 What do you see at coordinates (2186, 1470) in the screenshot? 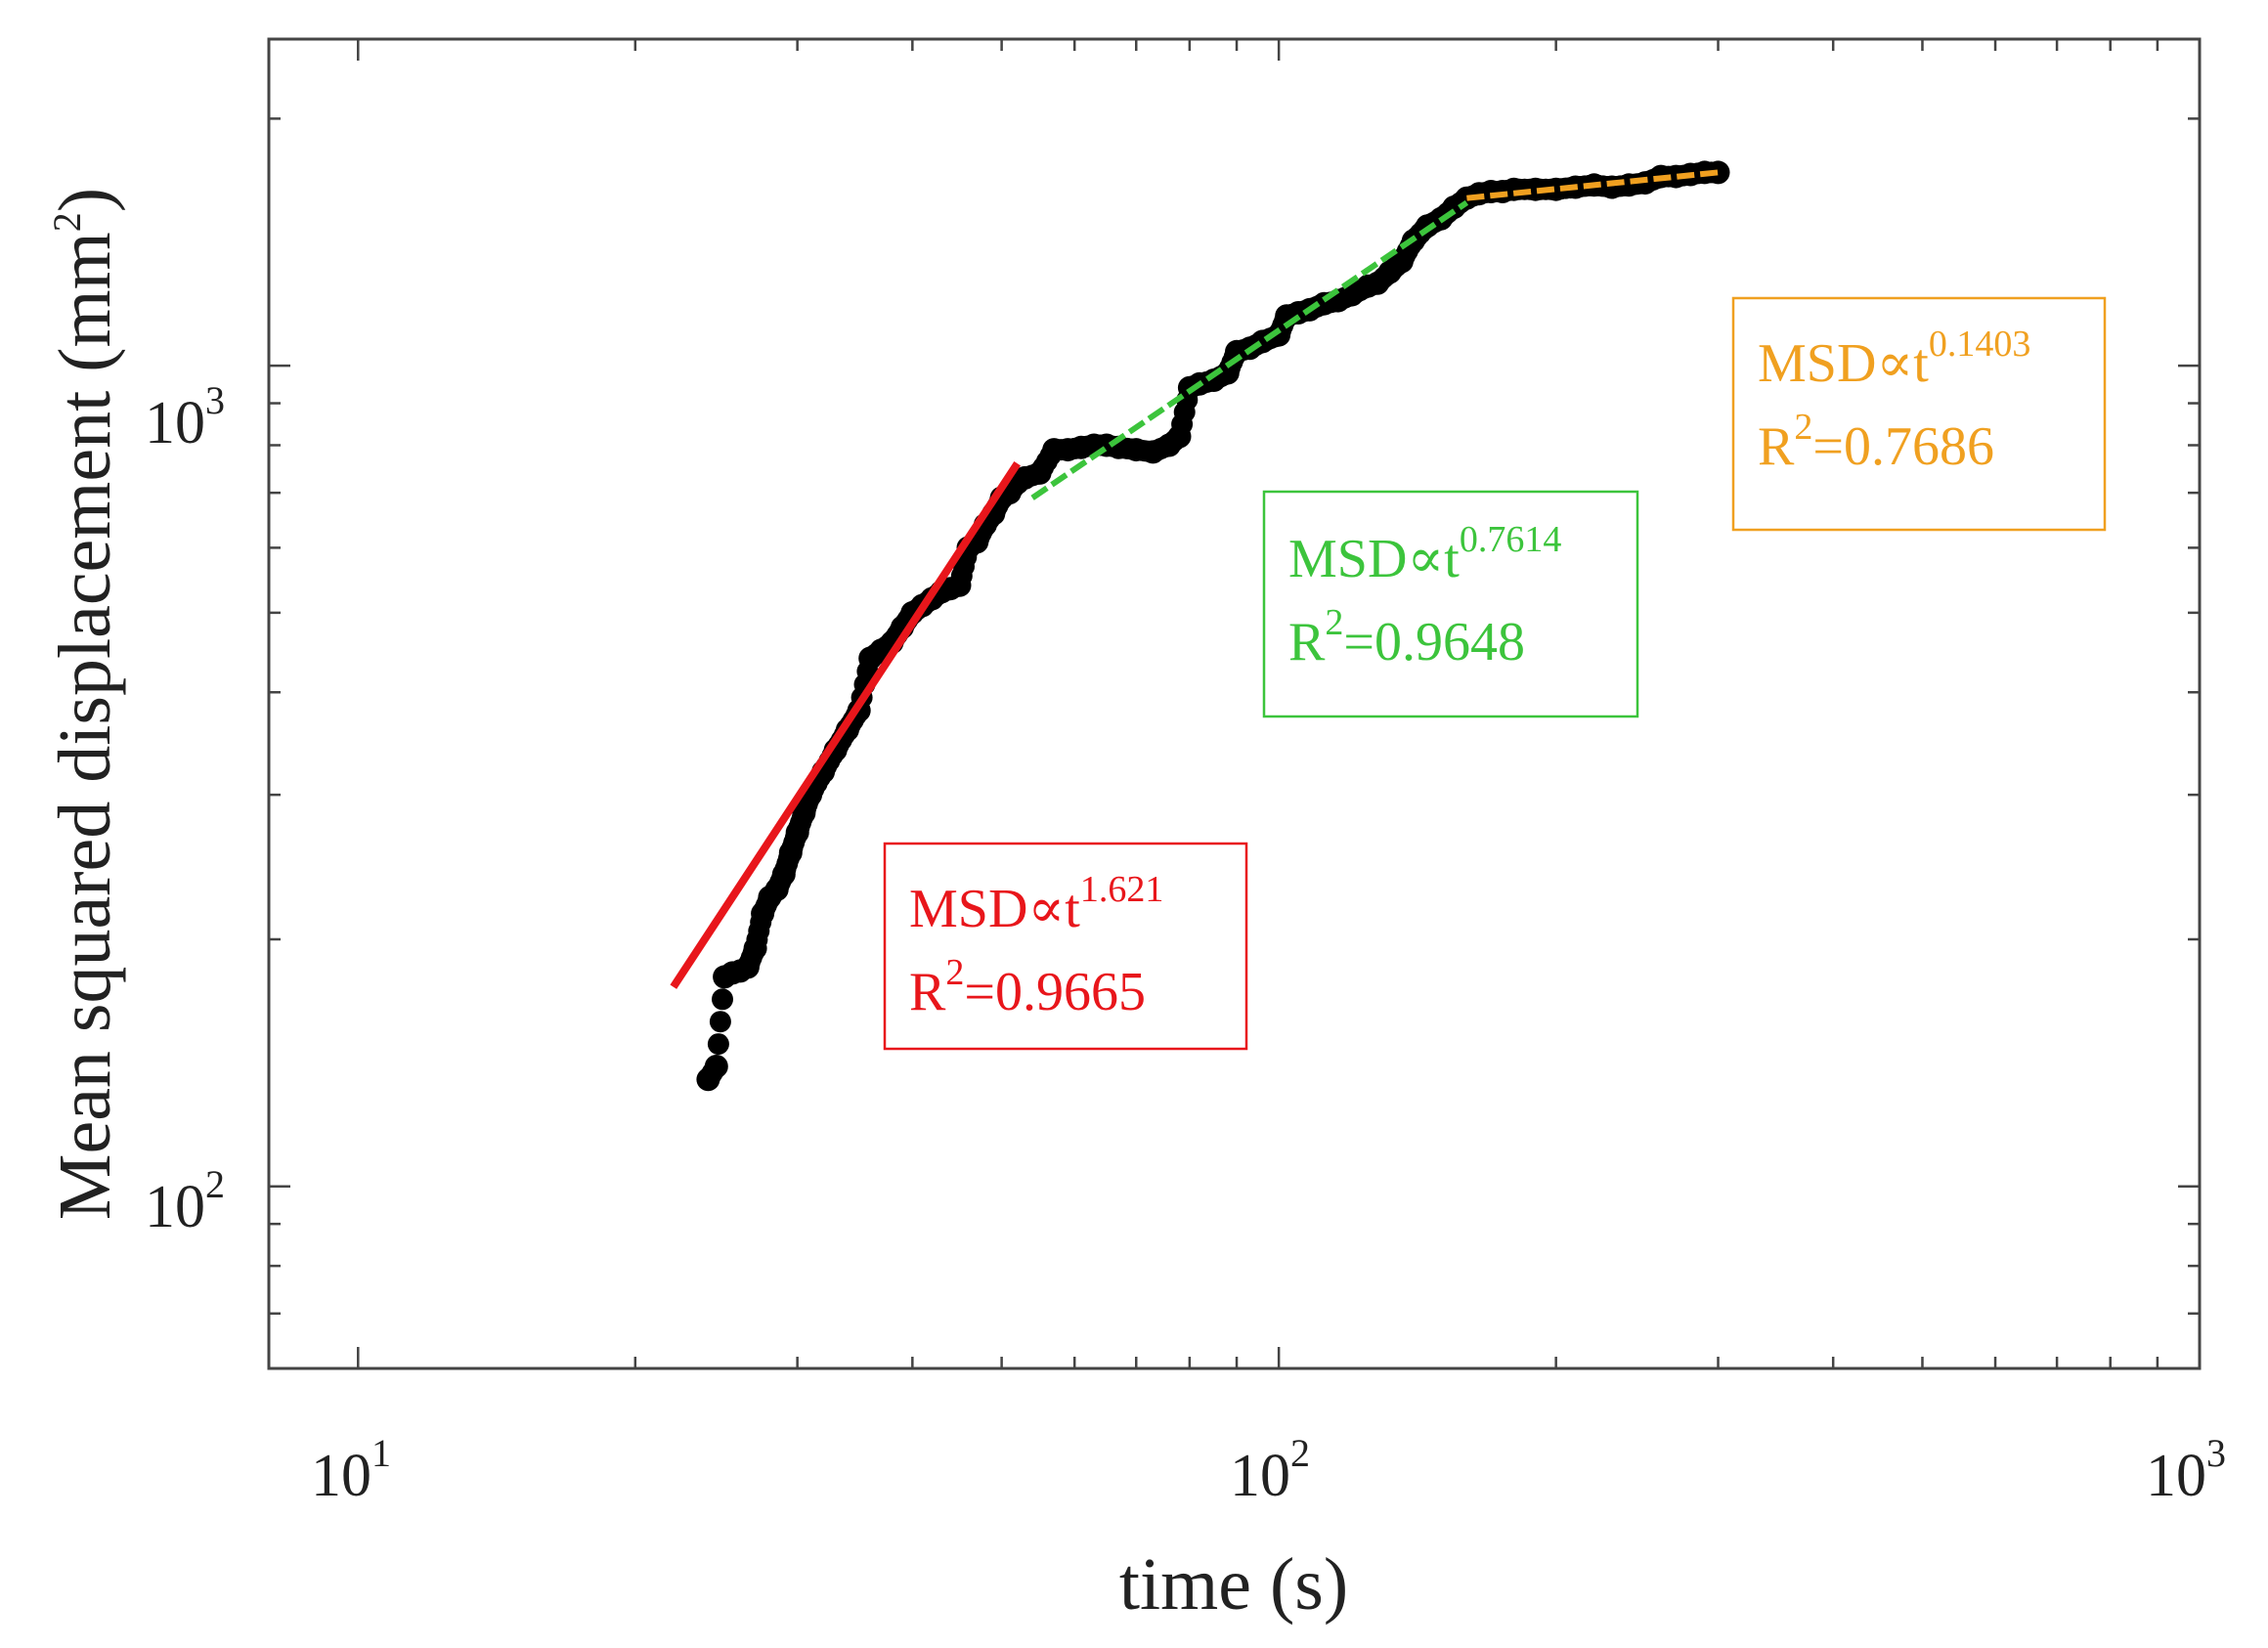
I see `x-tick-label-3: 10³` at bounding box center [2186, 1470].